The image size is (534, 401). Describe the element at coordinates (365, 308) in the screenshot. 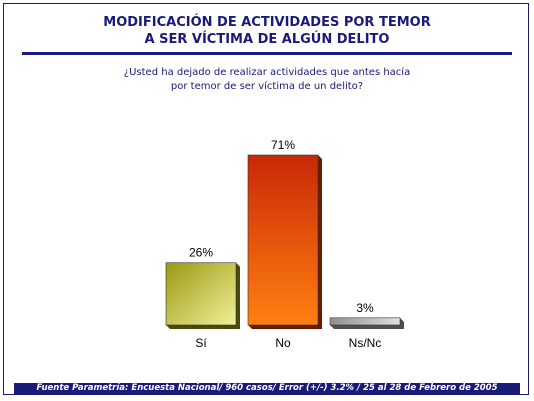

I see `data-label-2: 3%` at that location.